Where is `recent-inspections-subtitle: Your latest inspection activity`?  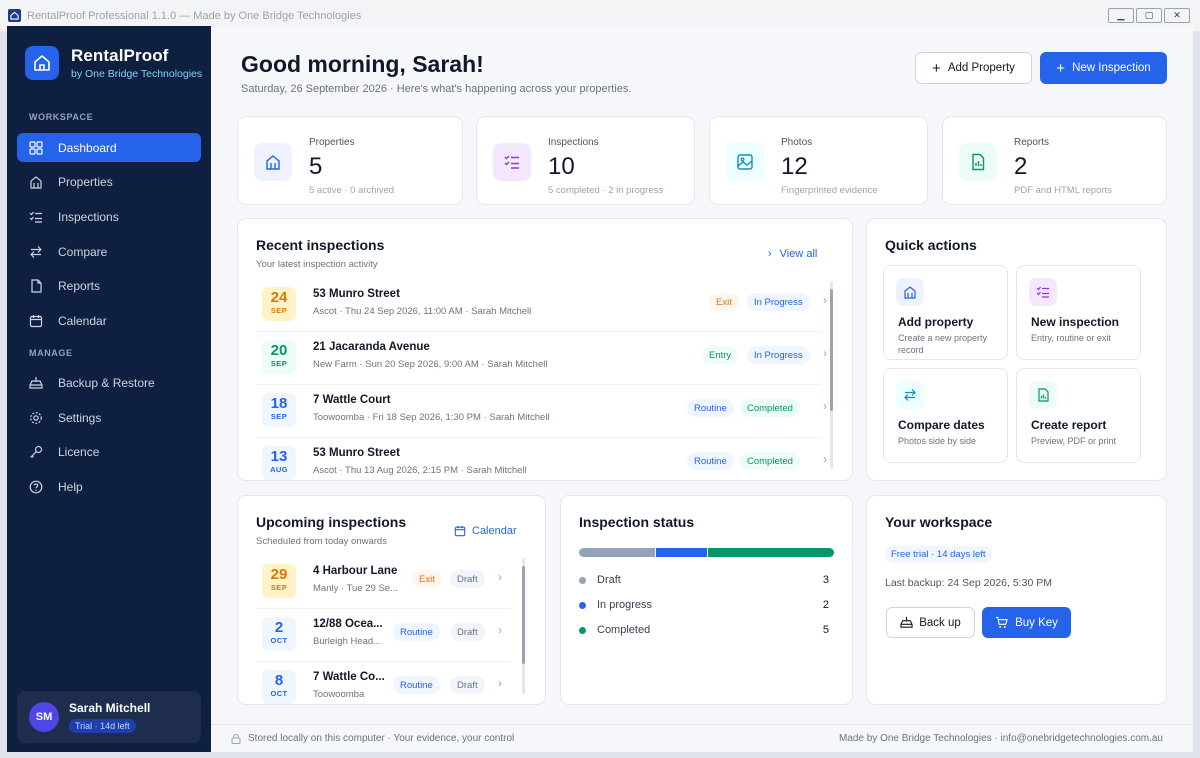 recent-inspections-subtitle: Your latest inspection activity is located at coordinates (317, 264).